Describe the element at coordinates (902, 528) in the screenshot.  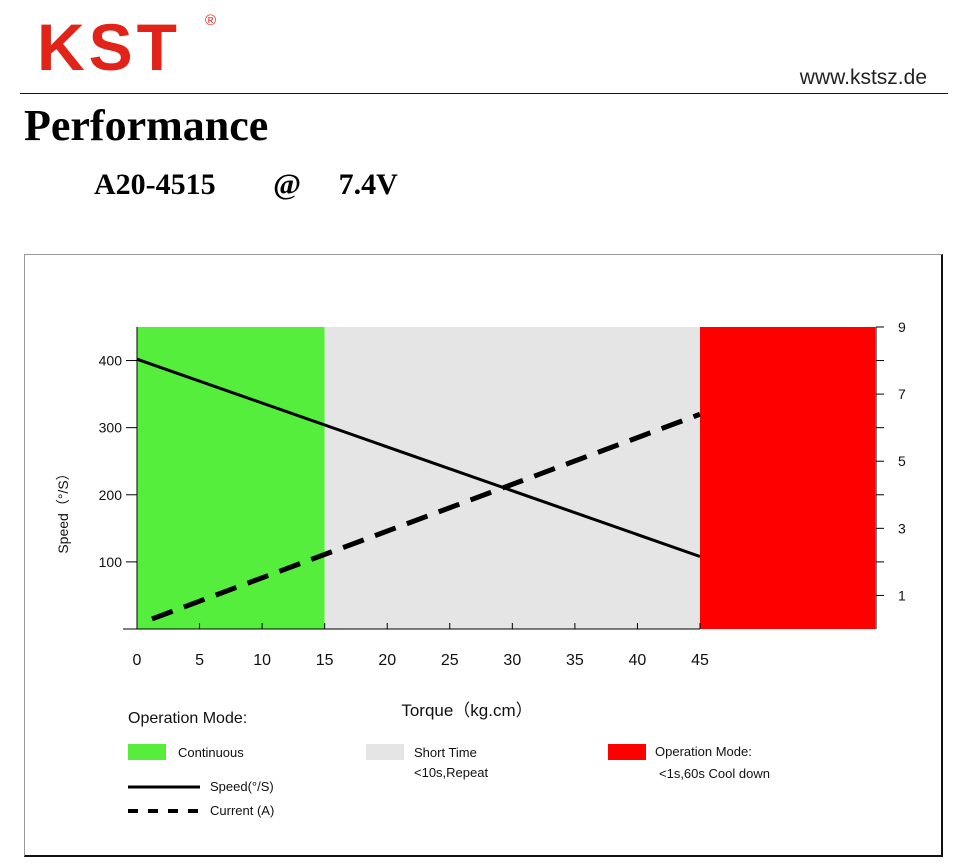
I see `y-right-tick-label-3: 3` at that location.